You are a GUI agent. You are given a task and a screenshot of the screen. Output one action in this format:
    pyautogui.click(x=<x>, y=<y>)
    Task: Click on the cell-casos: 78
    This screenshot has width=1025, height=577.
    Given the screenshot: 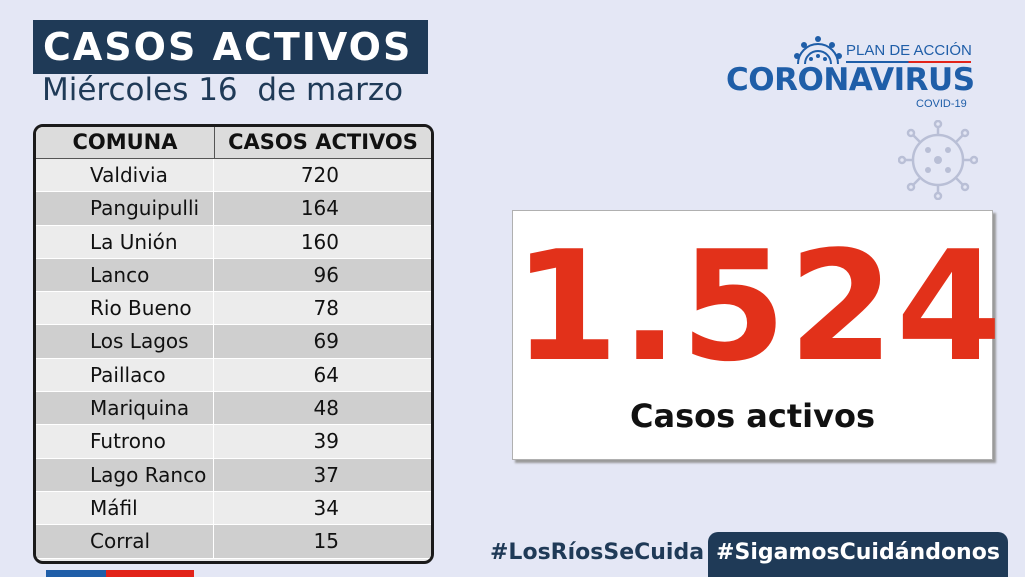 What is the action you would take?
    pyautogui.click(x=326, y=308)
    